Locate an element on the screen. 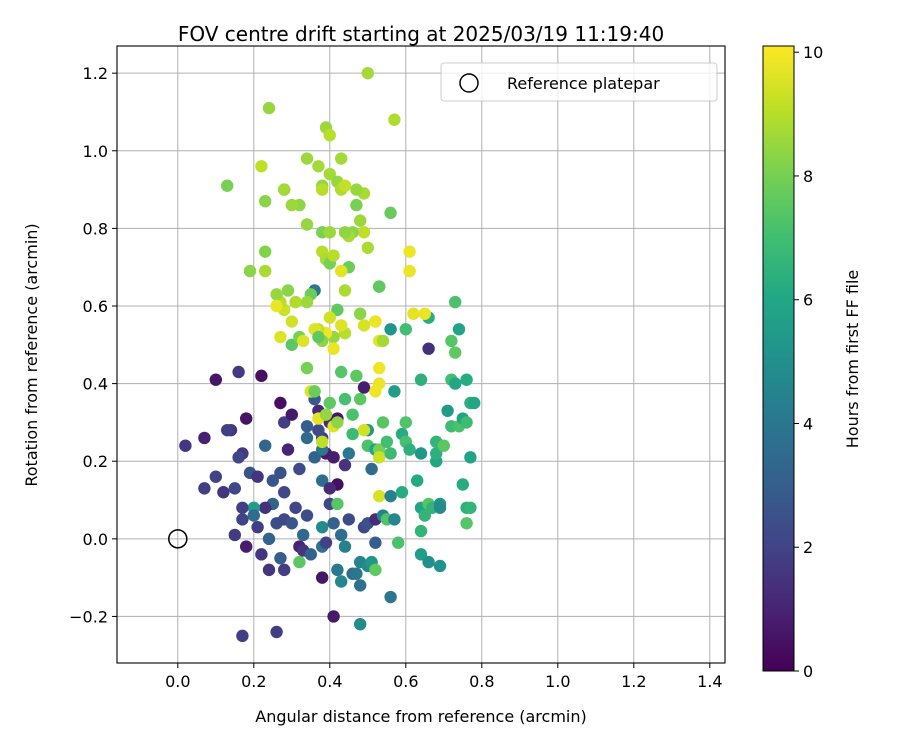  colorbar-ticks: 0 2 4 6 8 10 is located at coordinates (808, 362).